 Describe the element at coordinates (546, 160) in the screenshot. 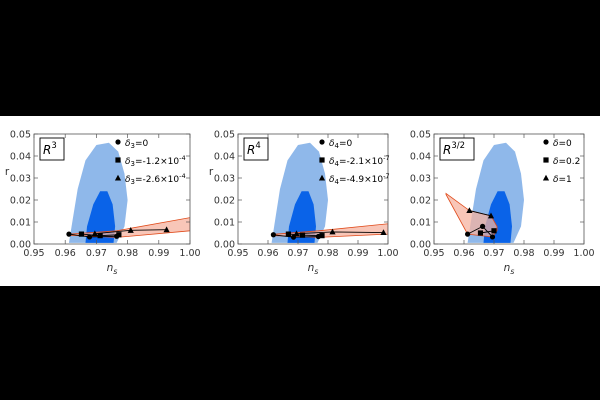

I see `legend-square-marker` at that location.